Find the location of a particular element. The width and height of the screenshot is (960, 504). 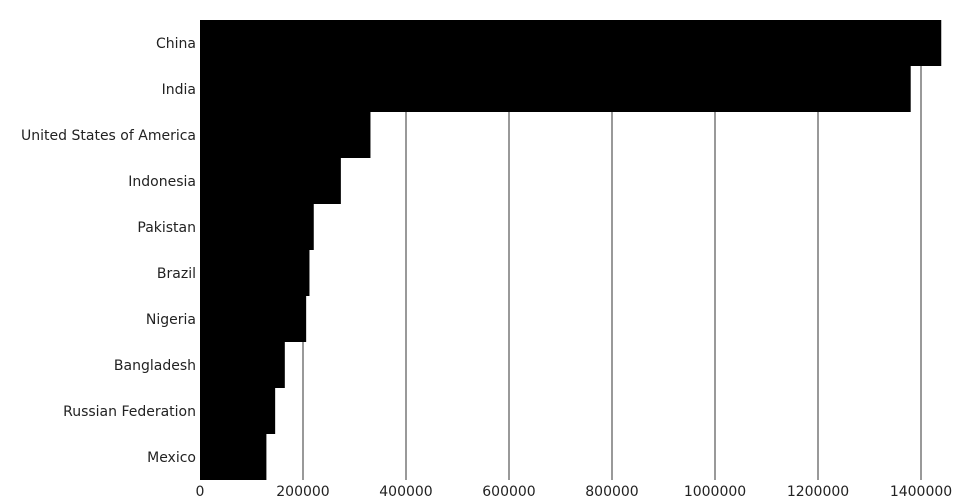

x-tick-label: 800000 is located at coordinates (611, 492).